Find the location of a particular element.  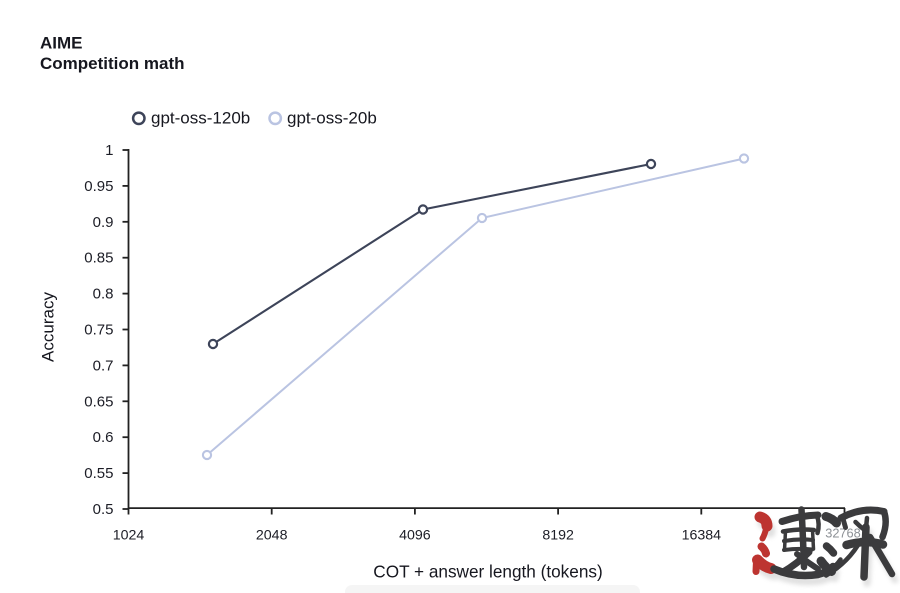

svg-text: 0.75 is located at coordinates (98, 330).